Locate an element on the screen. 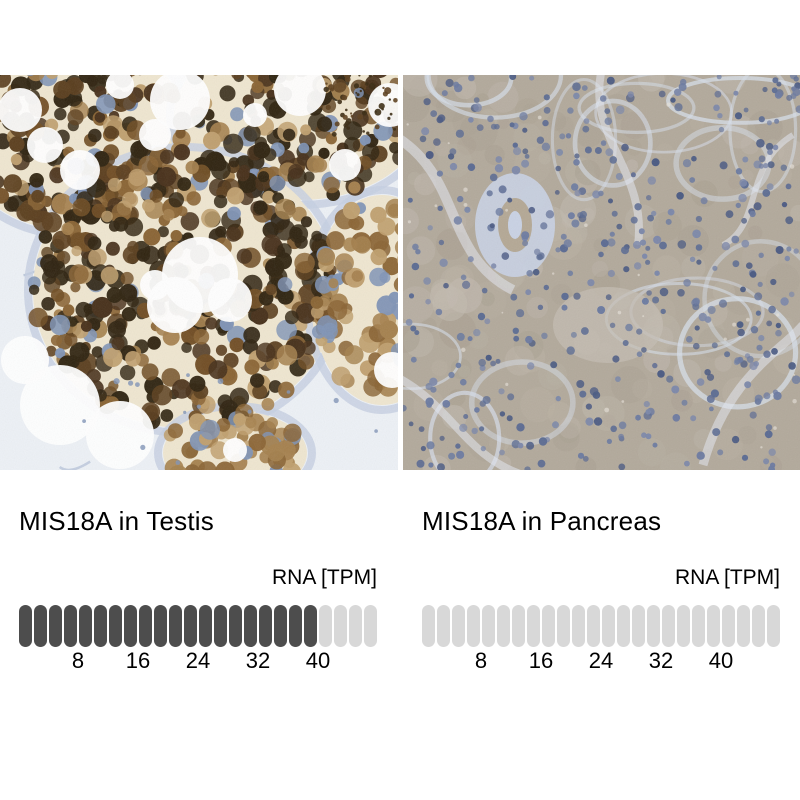 The height and width of the screenshot is (800, 800). panel-title: MIS18A in Pancreas is located at coordinates (542, 521).